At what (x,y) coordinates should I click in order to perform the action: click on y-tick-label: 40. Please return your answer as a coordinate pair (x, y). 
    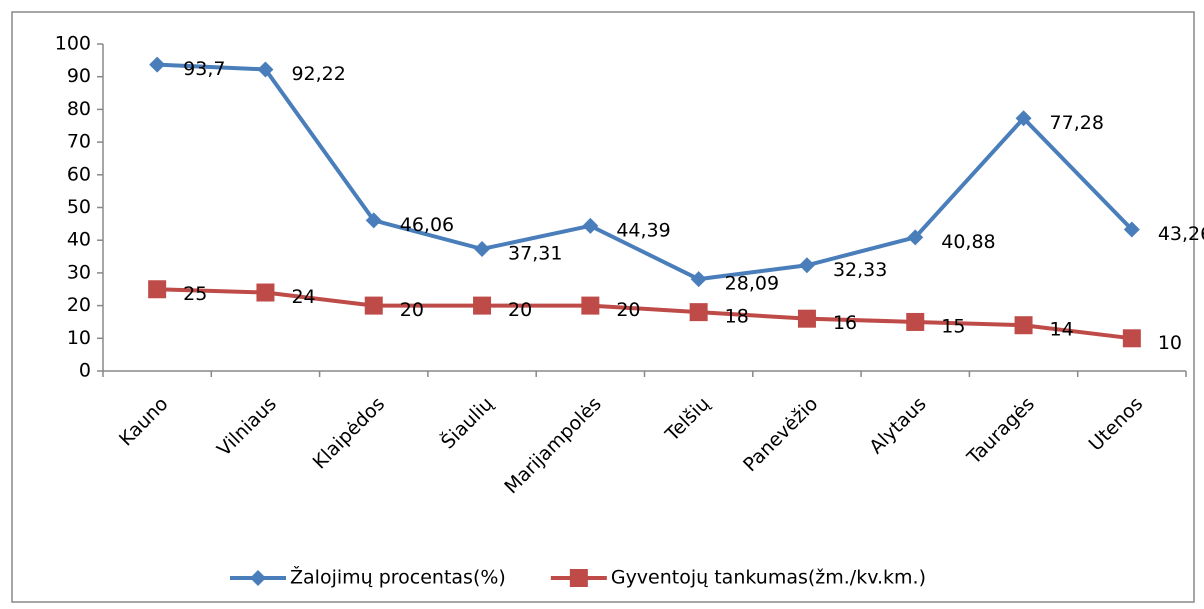
    Looking at the image, I should click on (79, 240).